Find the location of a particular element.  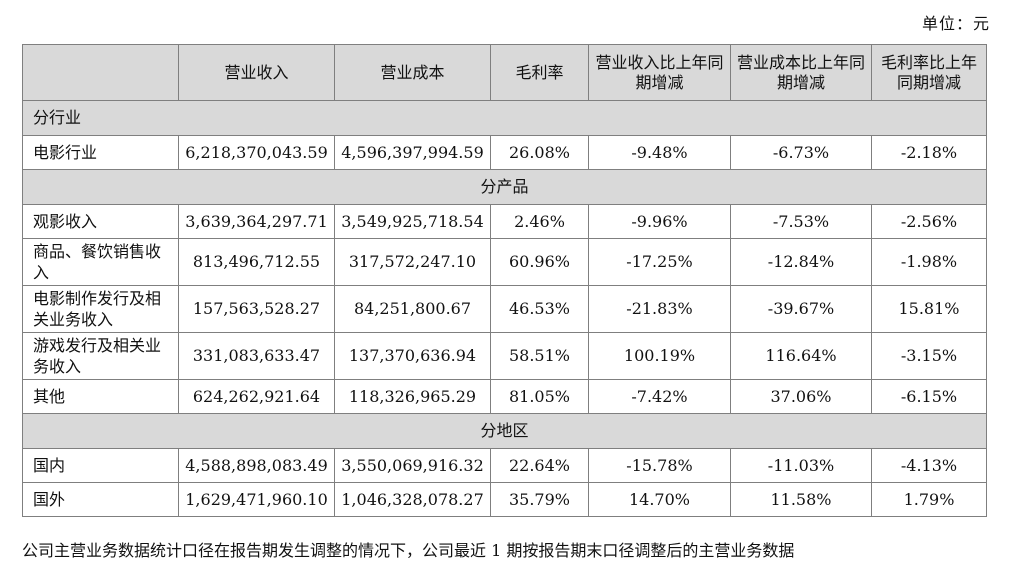

cell-cost-yoy: -12.84% is located at coordinates (801, 262).